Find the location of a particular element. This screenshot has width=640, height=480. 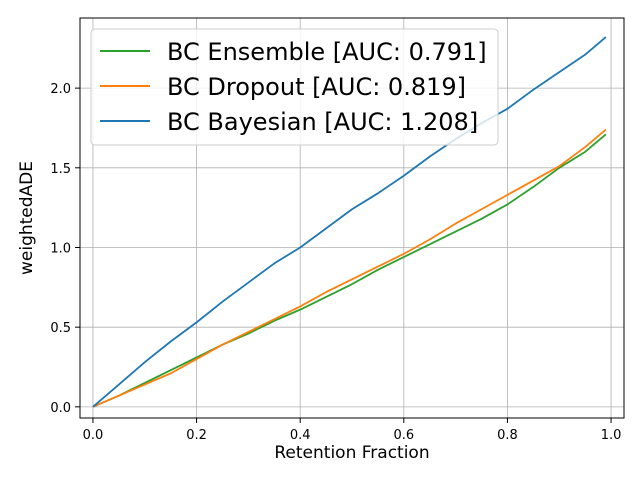

y-tick-label: 1.5 is located at coordinates (60, 169).